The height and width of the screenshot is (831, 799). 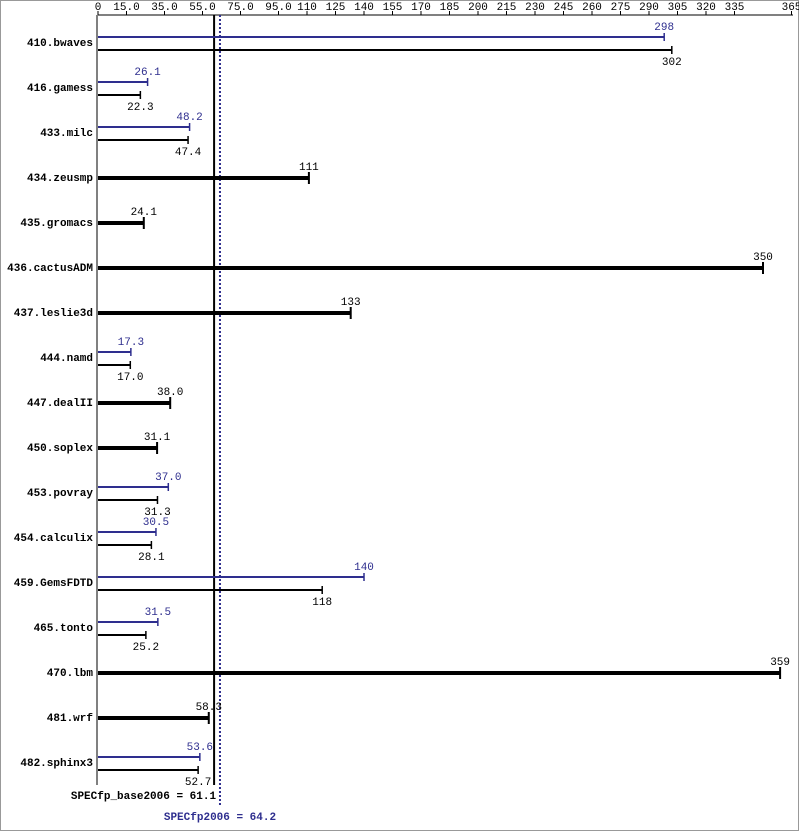 What do you see at coordinates (60, 44) in the screenshot?
I see `category-label: 410.bwaves` at bounding box center [60, 44].